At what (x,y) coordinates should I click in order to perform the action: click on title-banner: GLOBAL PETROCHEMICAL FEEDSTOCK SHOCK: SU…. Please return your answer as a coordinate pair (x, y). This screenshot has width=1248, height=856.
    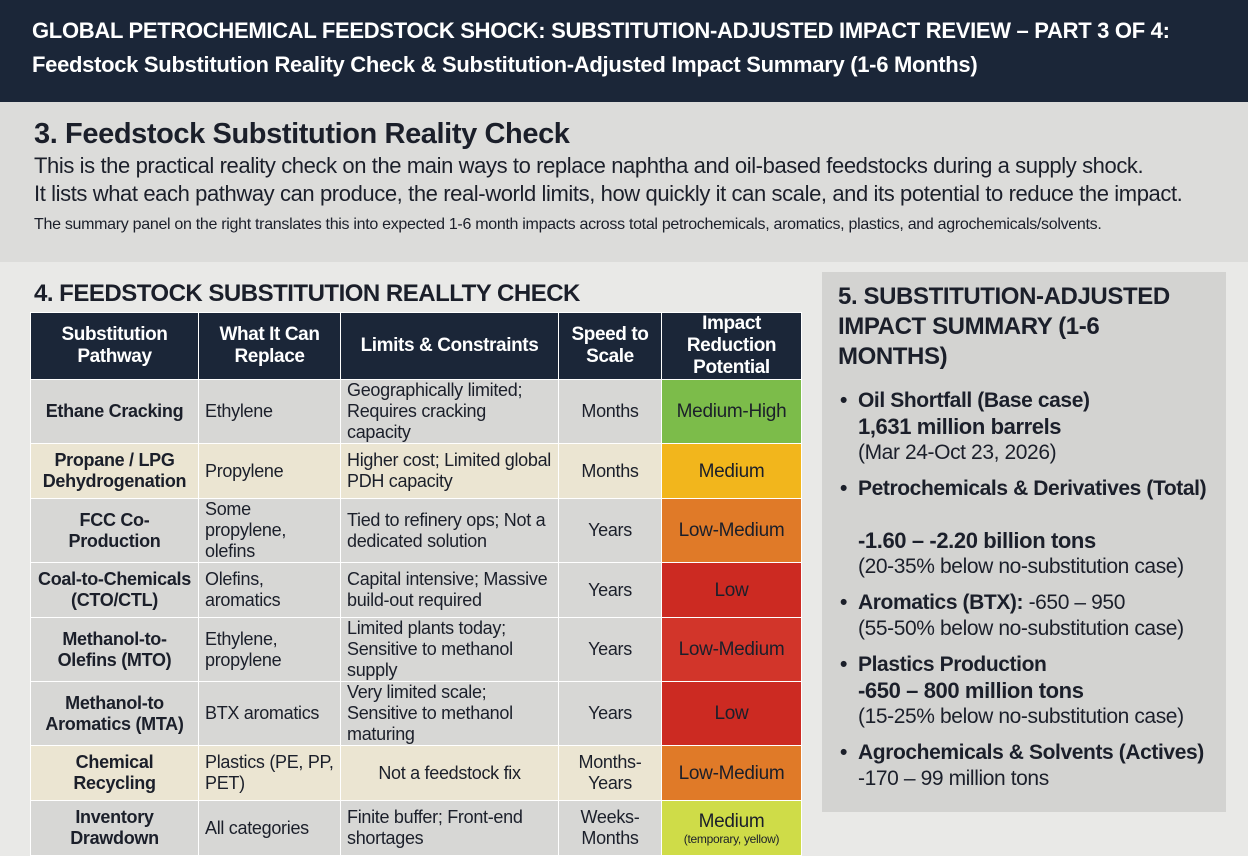
    Looking at the image, I should click on (624, 51).